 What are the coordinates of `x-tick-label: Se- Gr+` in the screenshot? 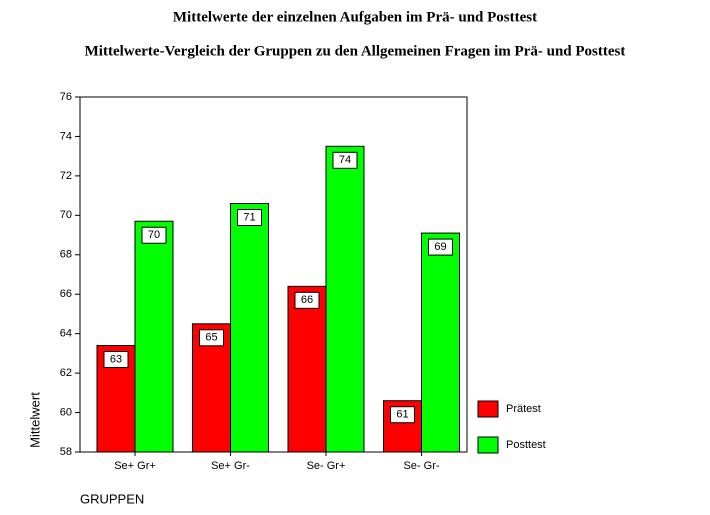 It's located at (326, 466).